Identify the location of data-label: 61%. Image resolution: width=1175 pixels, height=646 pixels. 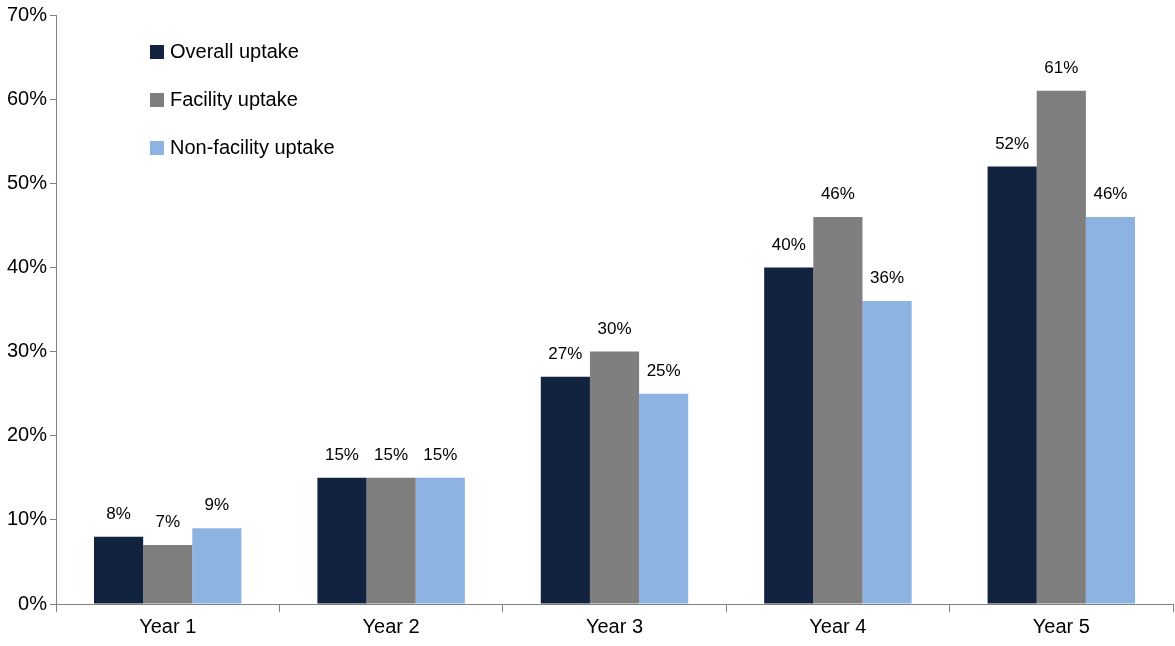
(1061, 67).